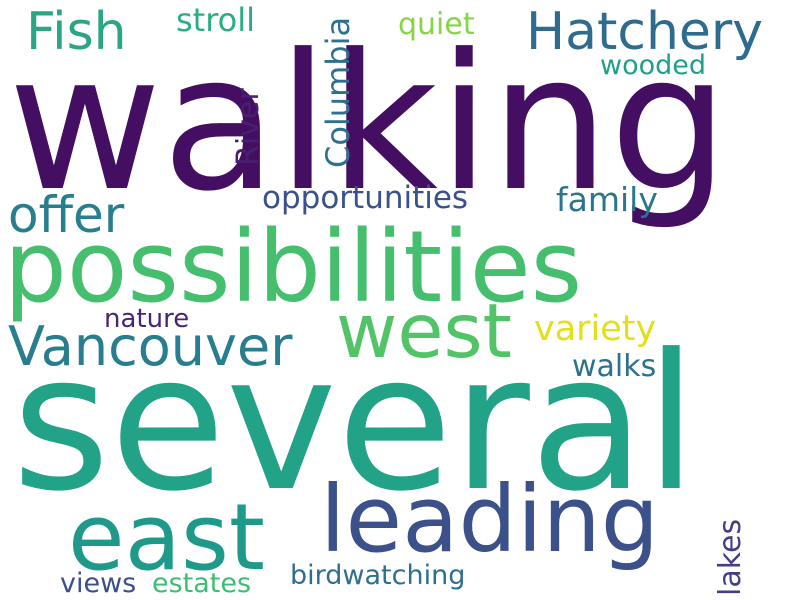 The height and width of the screenshot is (600, 800). Describe the element at coordinates (98, 583) in the screenshot. I see `word-views: views` at that location.